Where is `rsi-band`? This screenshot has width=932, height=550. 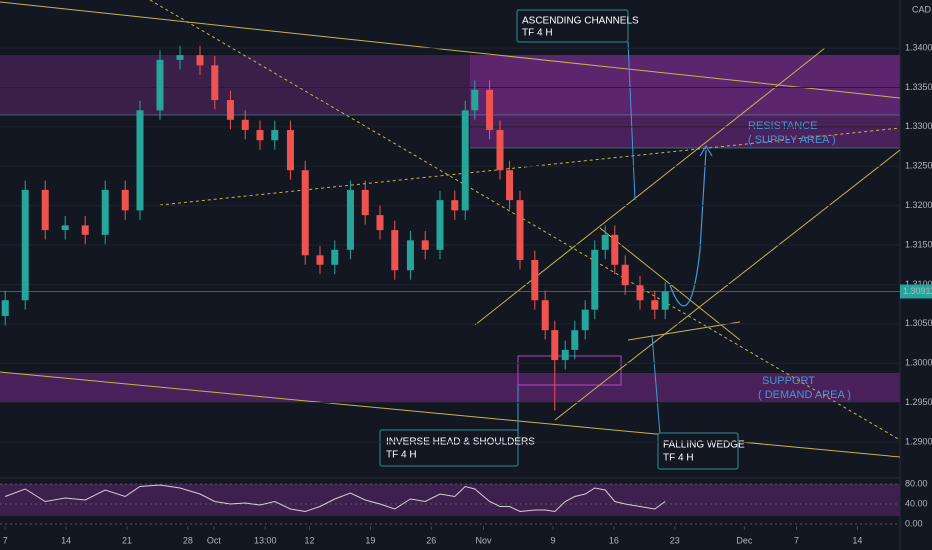
rsi-band is located at coordinates (450, 500).